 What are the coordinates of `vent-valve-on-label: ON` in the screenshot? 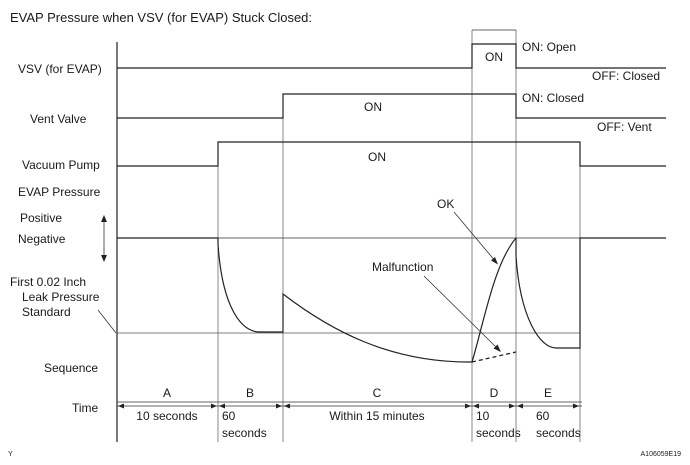 It's located at (373, 107).